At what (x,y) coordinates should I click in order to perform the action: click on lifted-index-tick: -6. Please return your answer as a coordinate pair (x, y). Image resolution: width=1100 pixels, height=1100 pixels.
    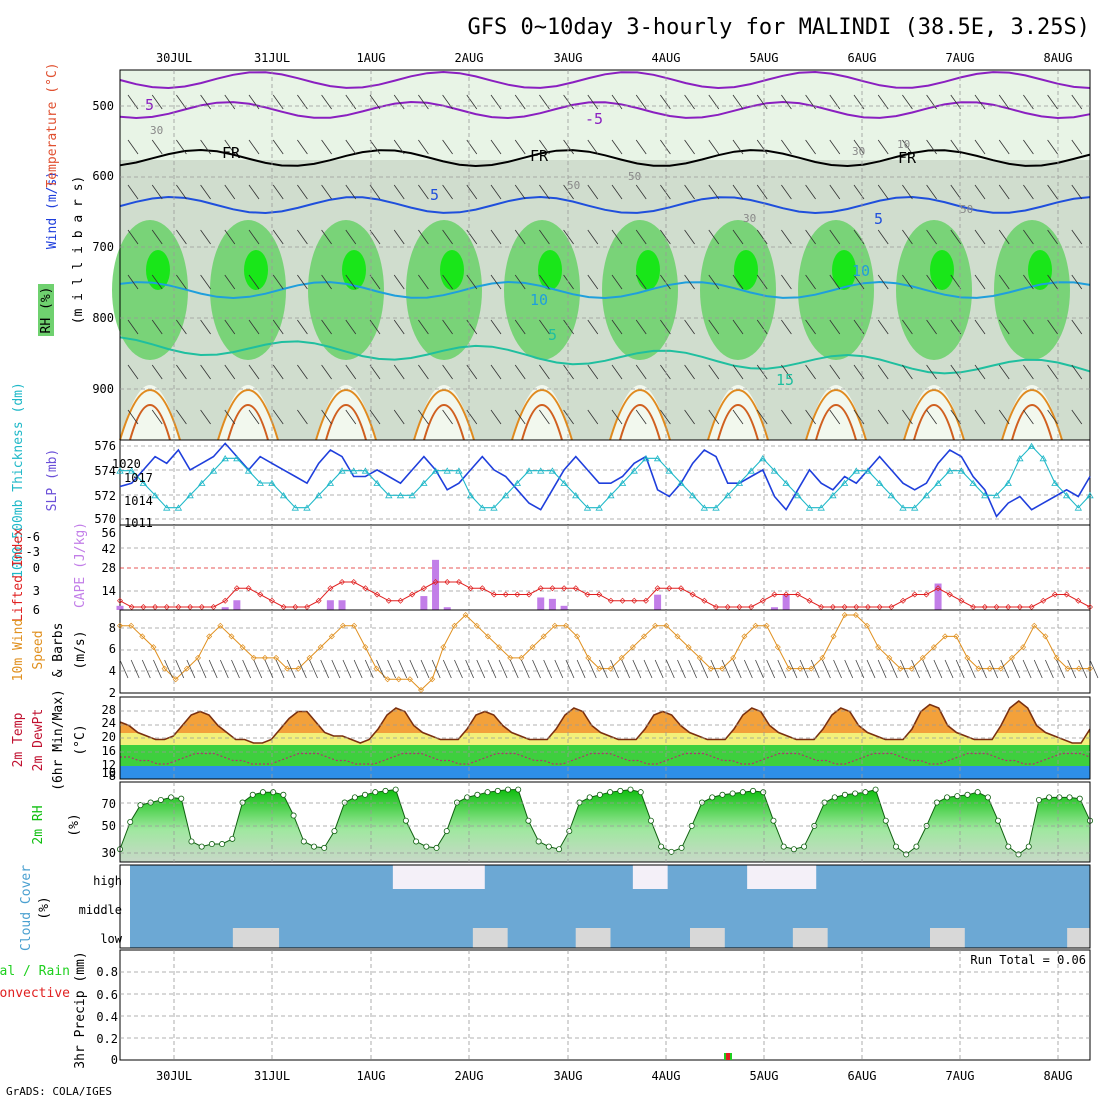
    Looking at the image, I should click on (33, 537).